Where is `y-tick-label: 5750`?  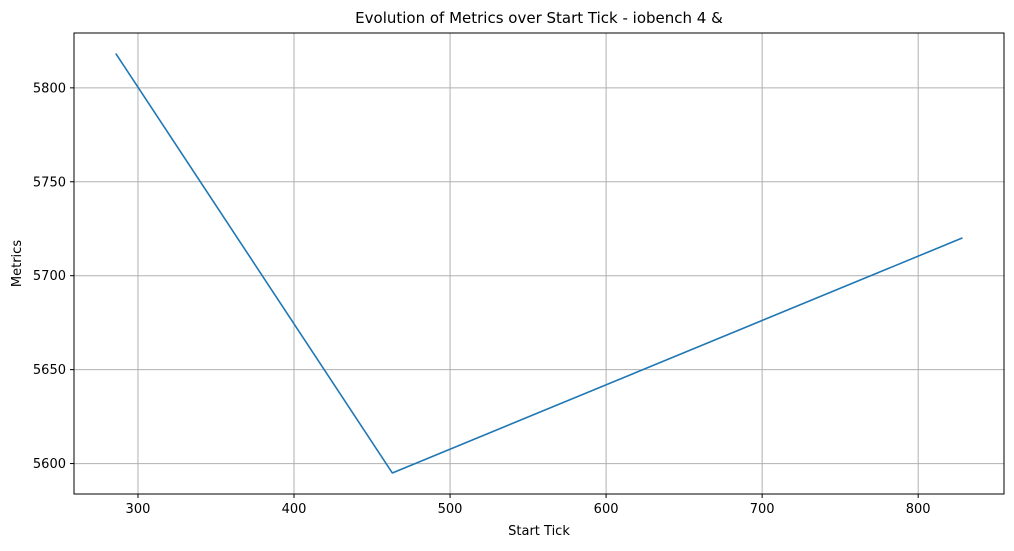 y-tick-label: 5750 is located at coordinates (49, 182).